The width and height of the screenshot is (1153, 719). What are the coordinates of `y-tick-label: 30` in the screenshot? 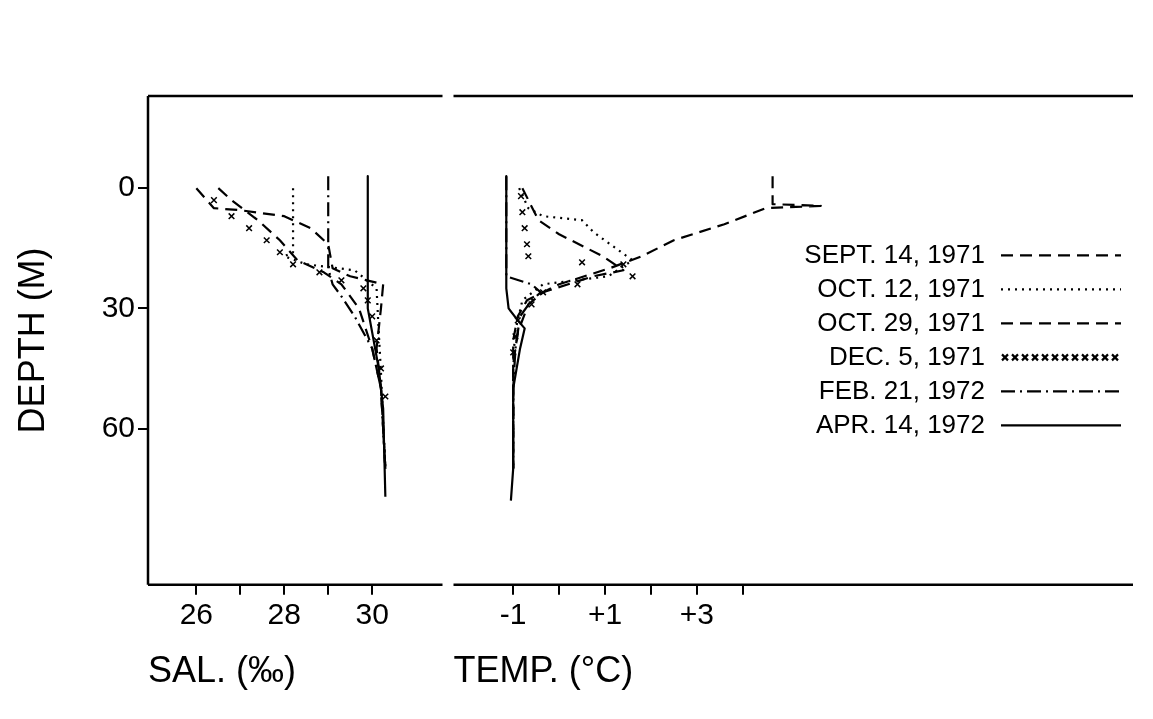 It's located at (118, 306).